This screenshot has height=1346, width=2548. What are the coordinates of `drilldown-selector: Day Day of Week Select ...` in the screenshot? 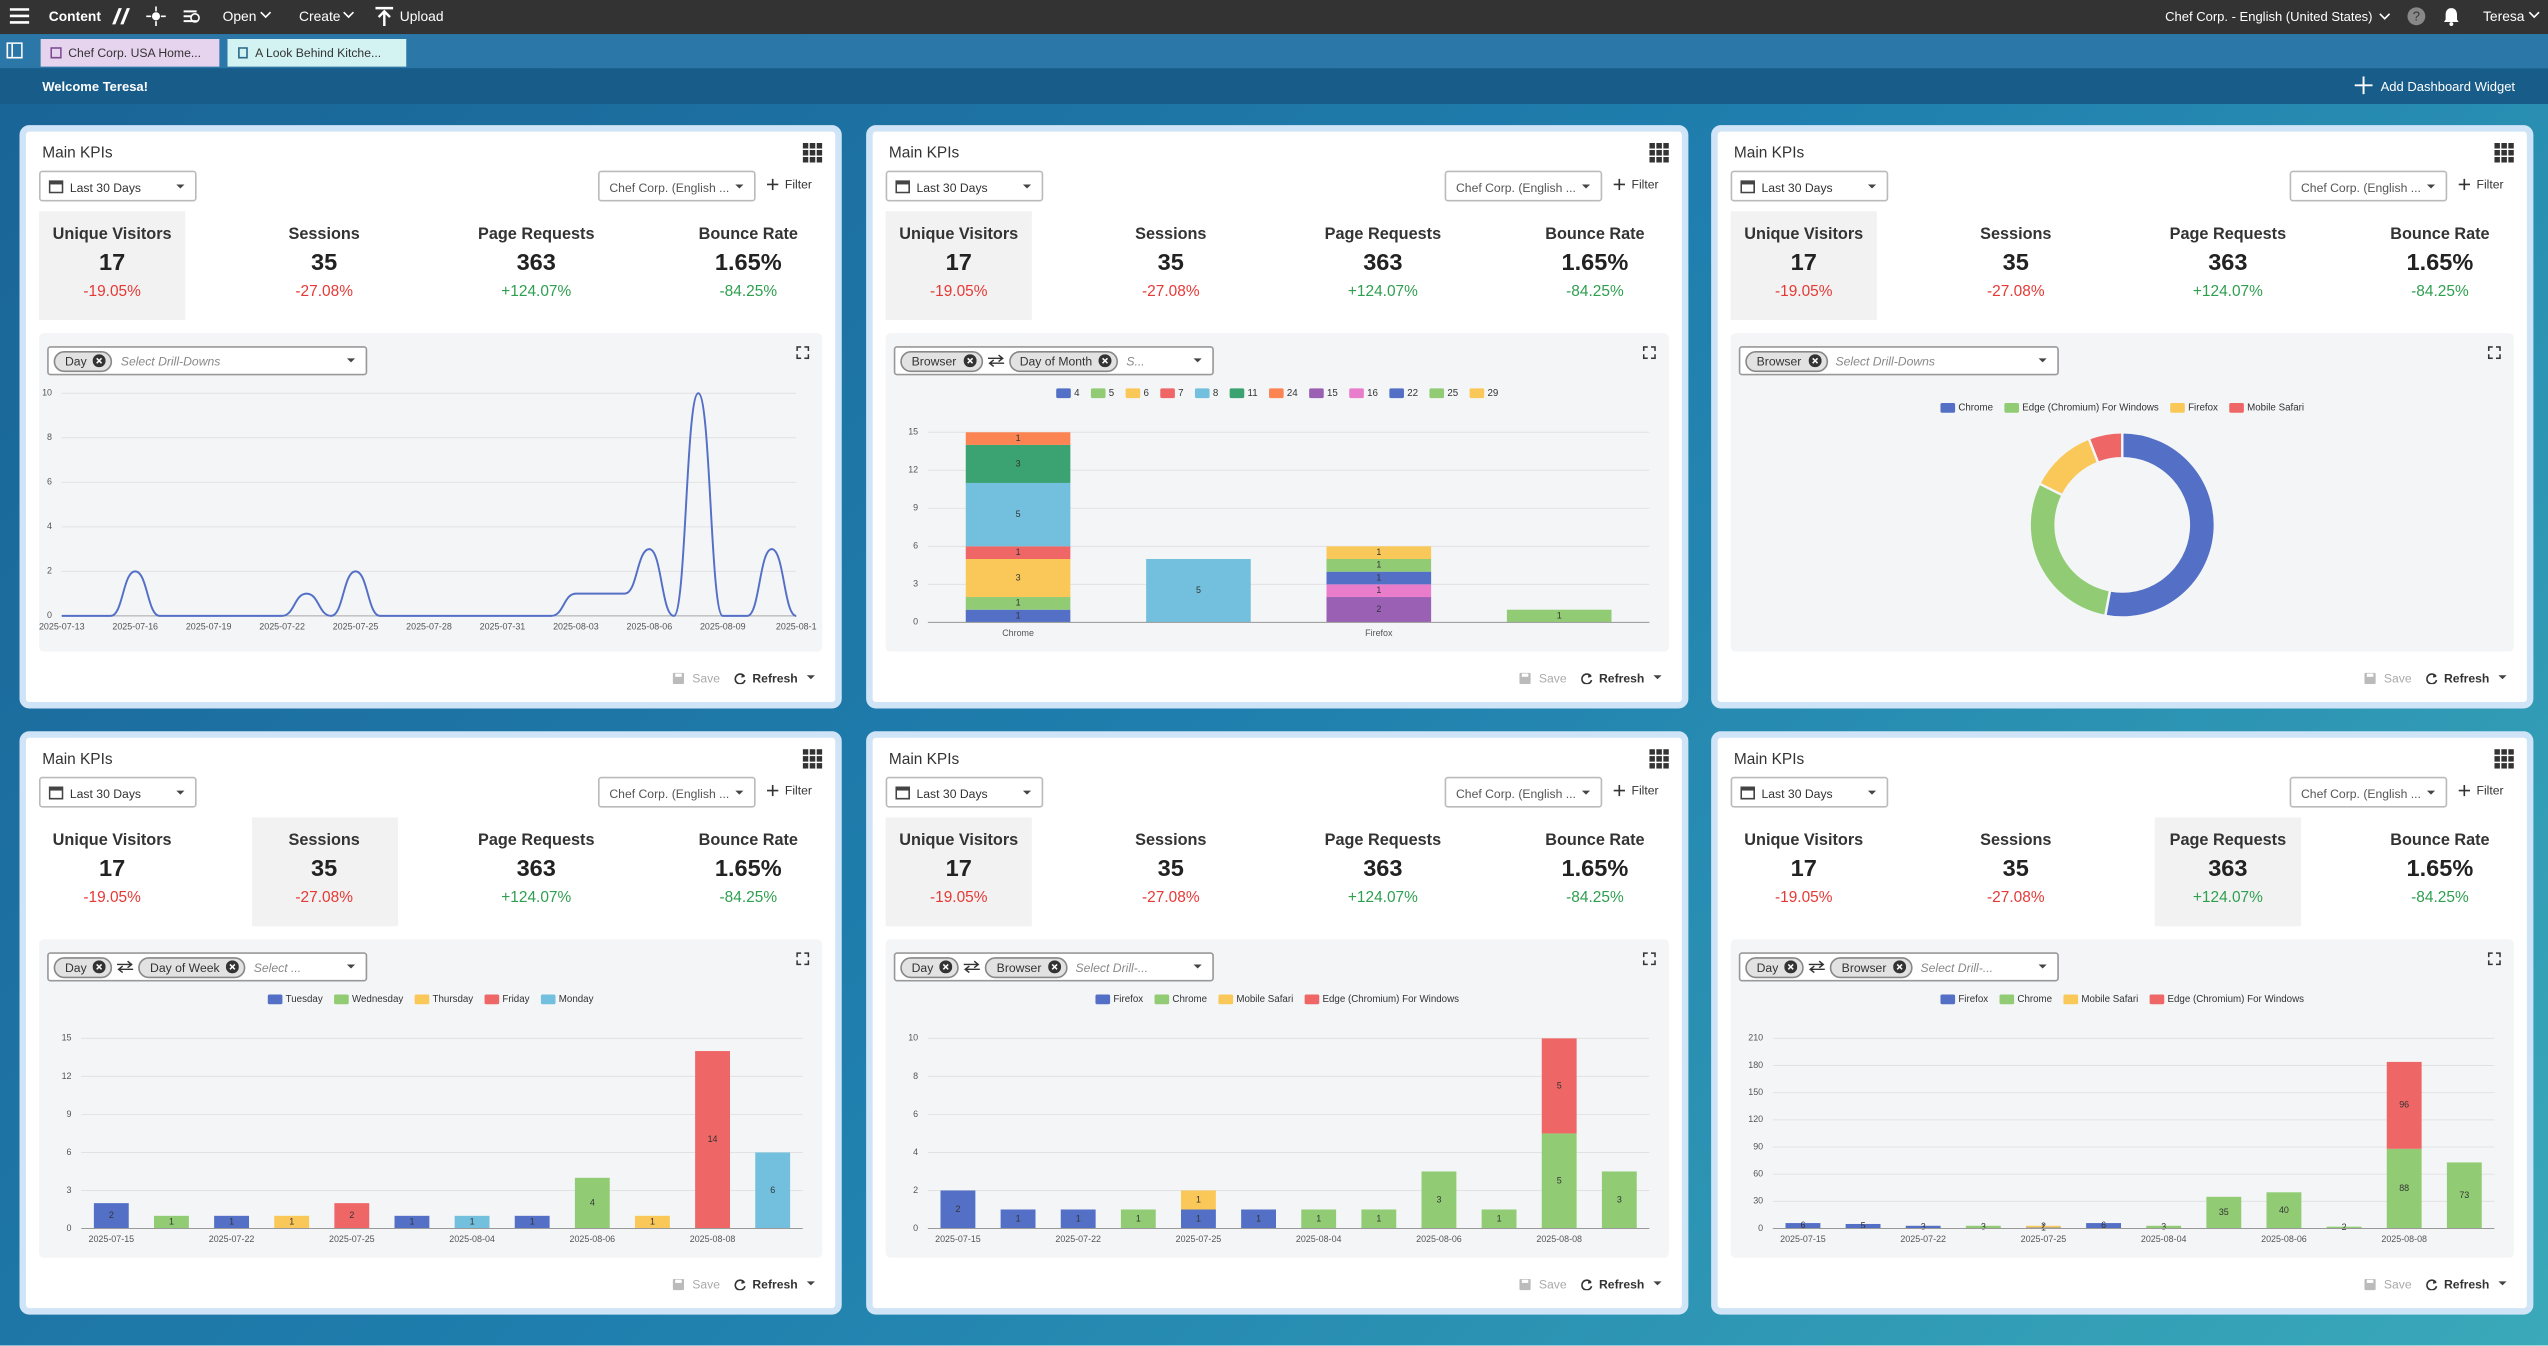 It's located at (207, 967).